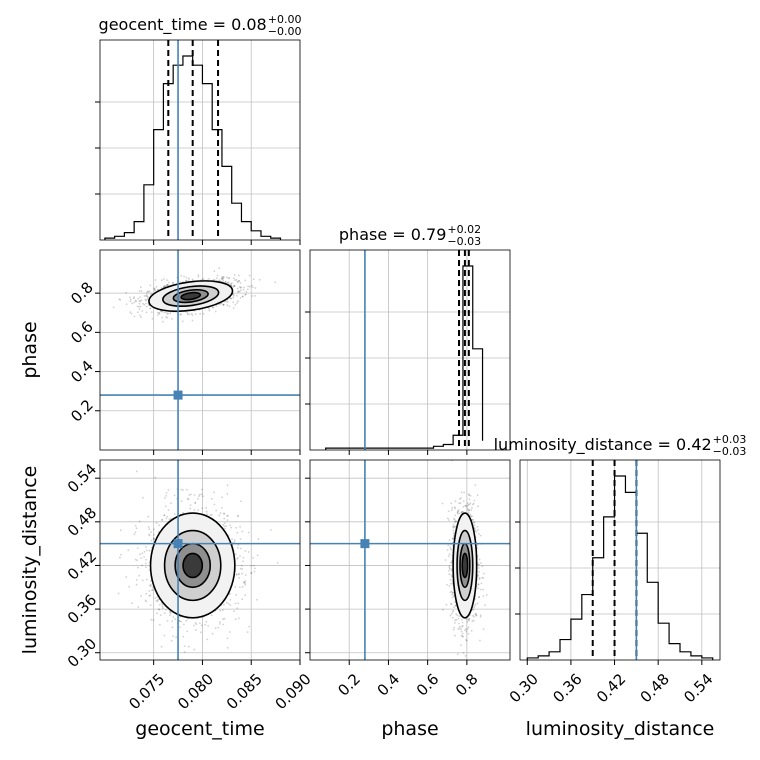 This screenshot has height=760, width=760. Describe the element at coordinates (464, 241) in the screenshot. I see `panel-title-lower: −0.03` at that location.